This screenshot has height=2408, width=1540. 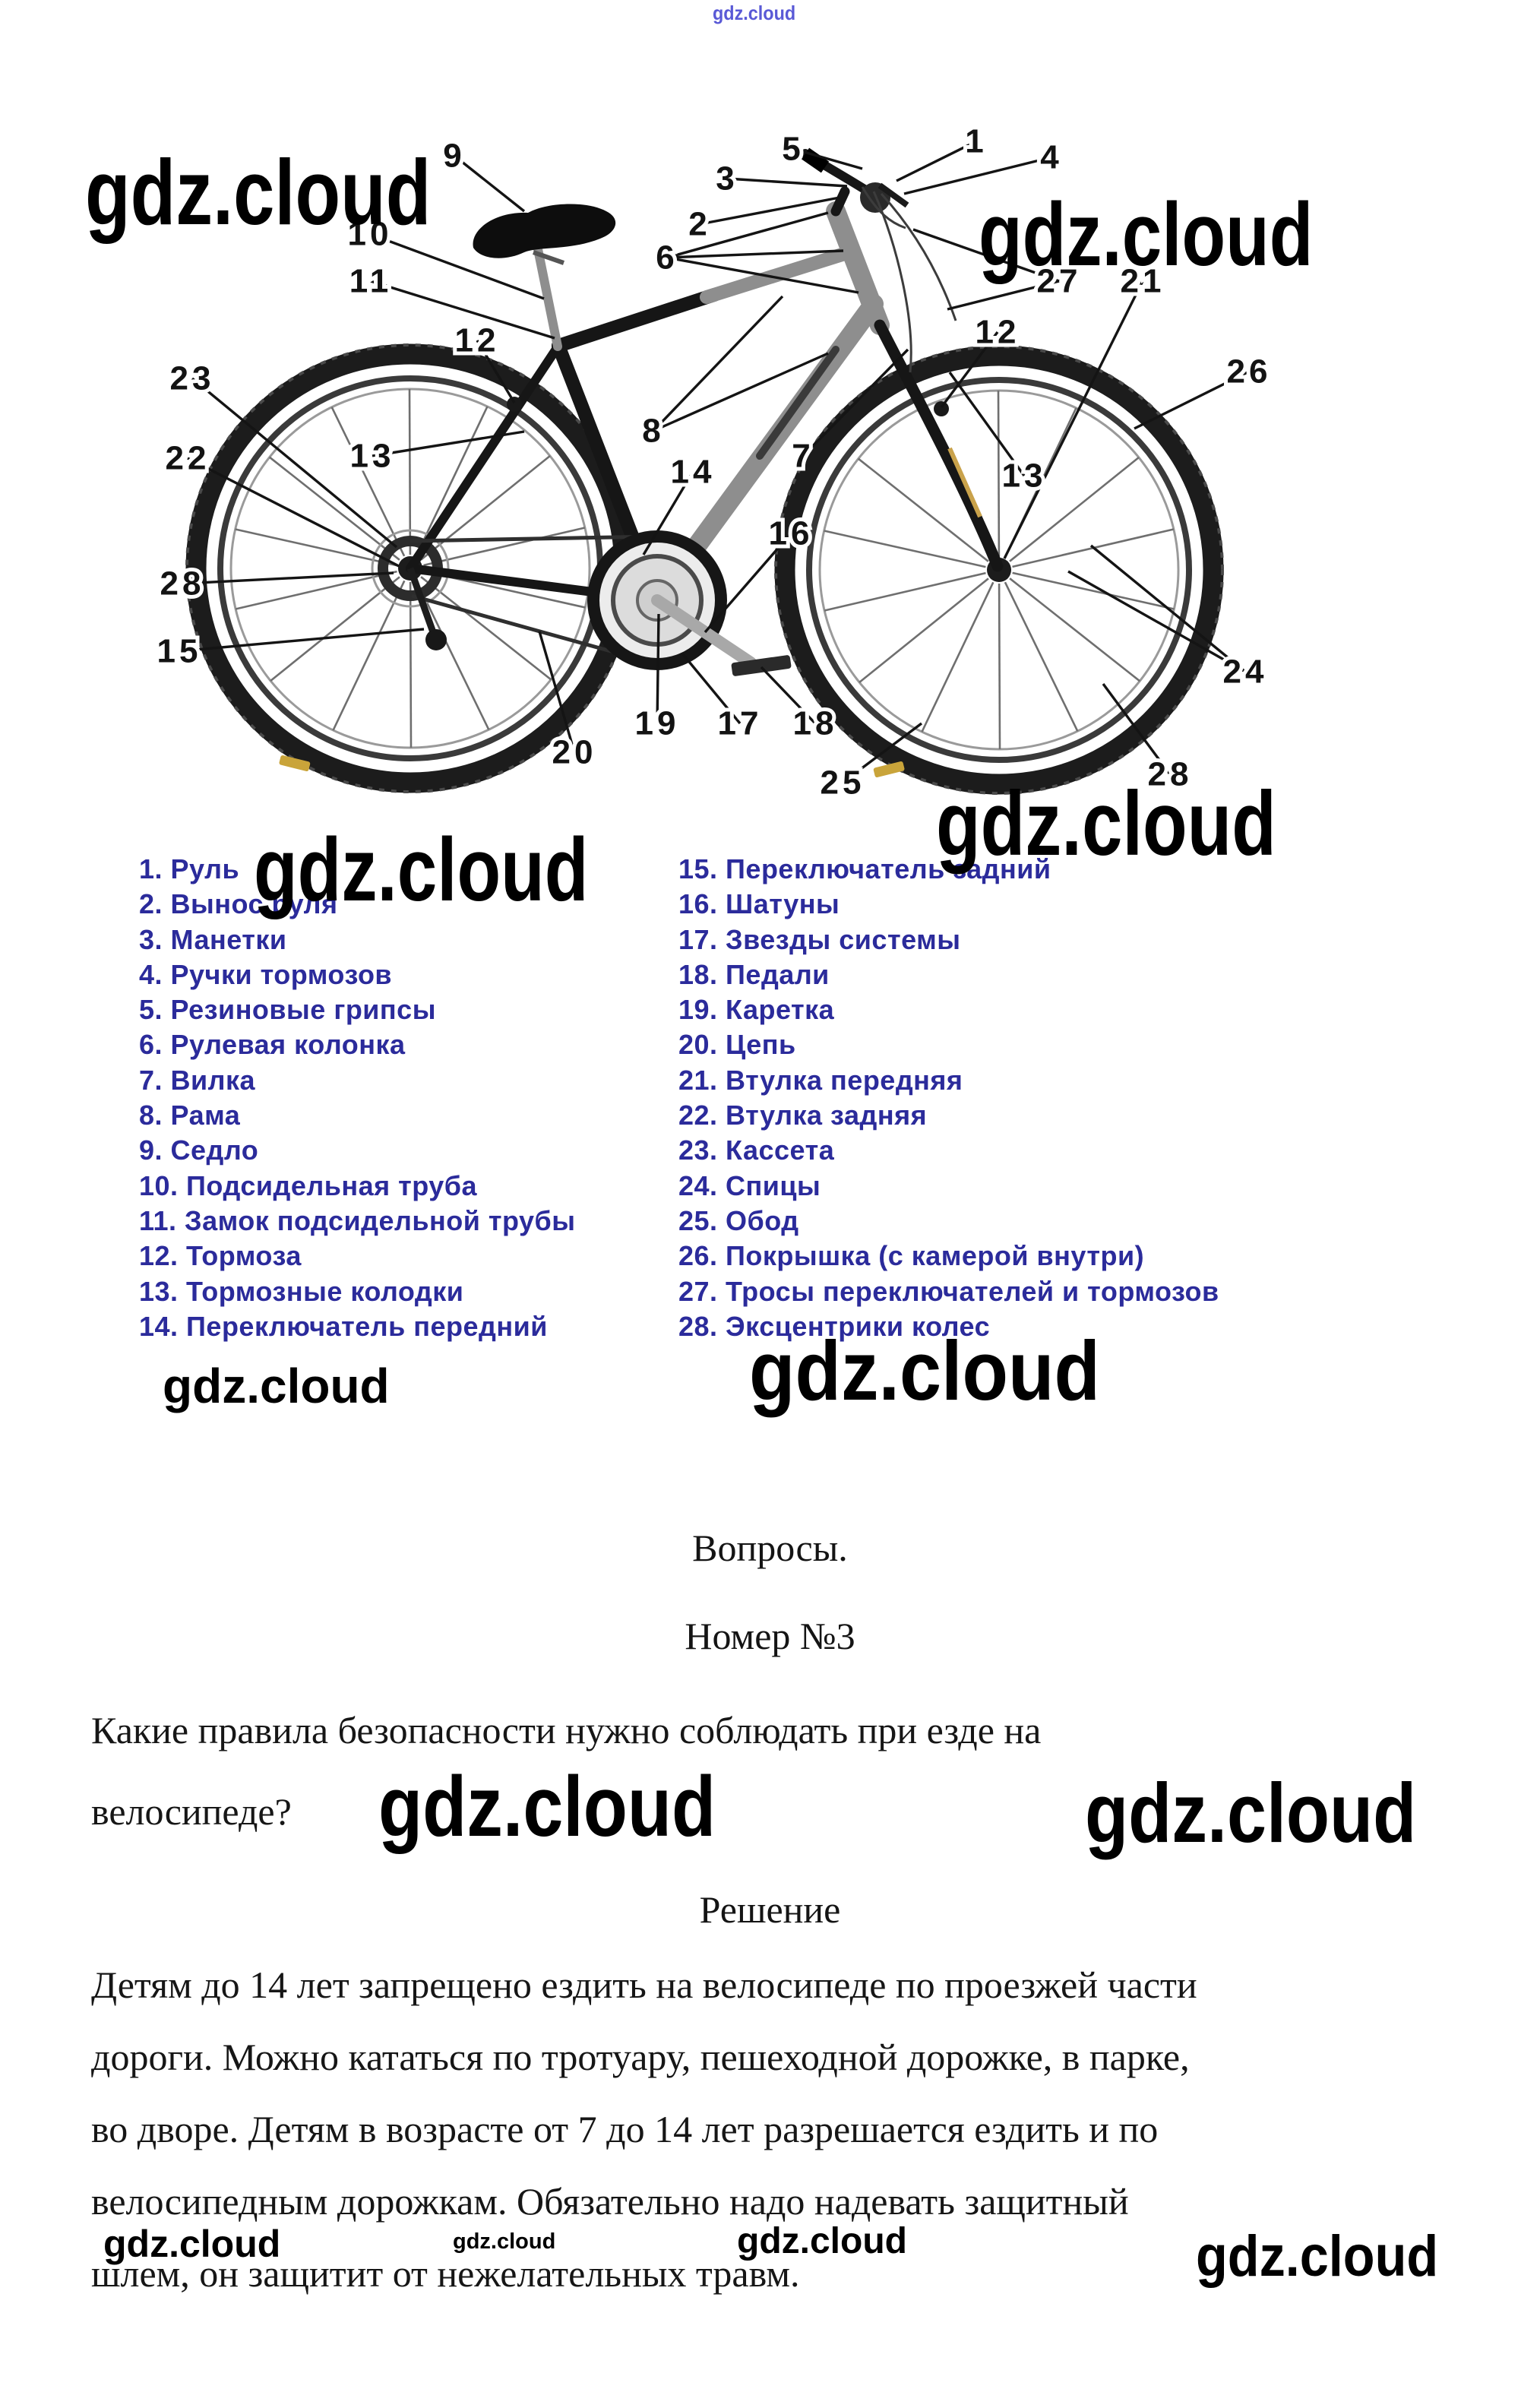 What do you see at coordinates (704, 631) in the screenshot?
I see `crank-arm` at bounding box center [704, 631].